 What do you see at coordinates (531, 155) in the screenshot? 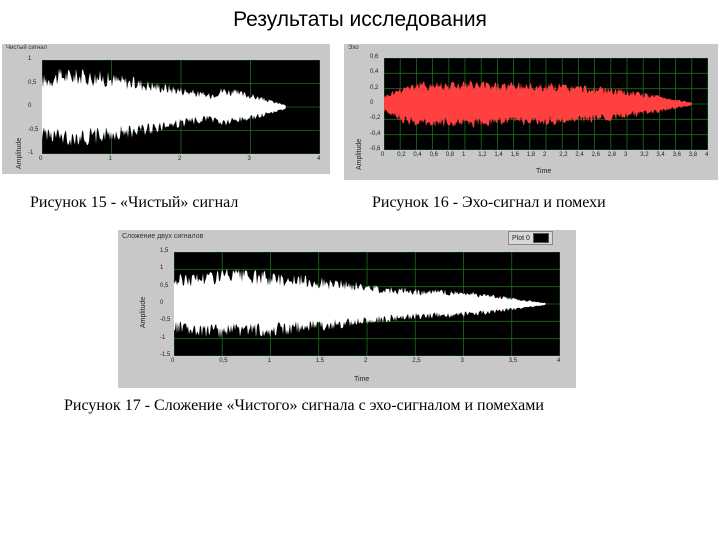
I see `x-tick-label: 1,8` at bounding box center [531, 155].